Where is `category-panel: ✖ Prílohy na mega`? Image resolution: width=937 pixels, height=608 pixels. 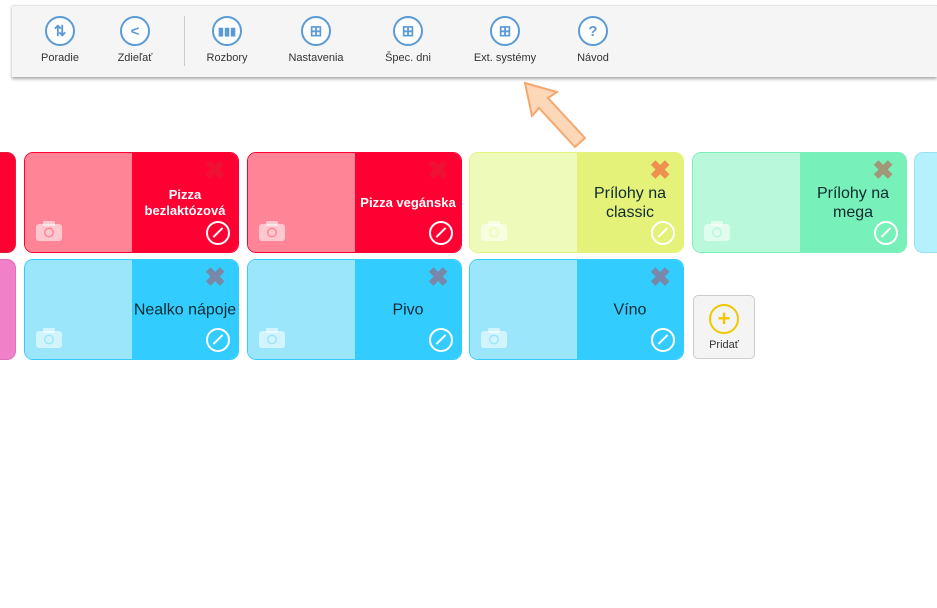
category-panel: ✖ Prílohy na mega is located at coordinates (853, 202).